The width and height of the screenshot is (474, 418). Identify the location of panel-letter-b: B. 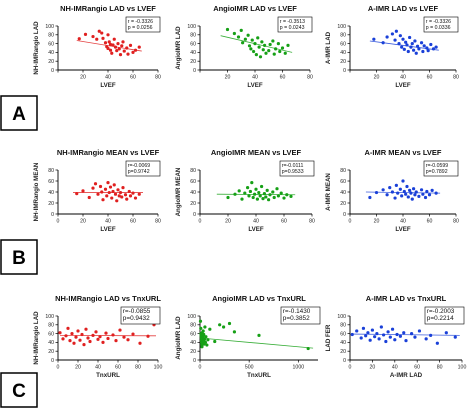
(19, 258).